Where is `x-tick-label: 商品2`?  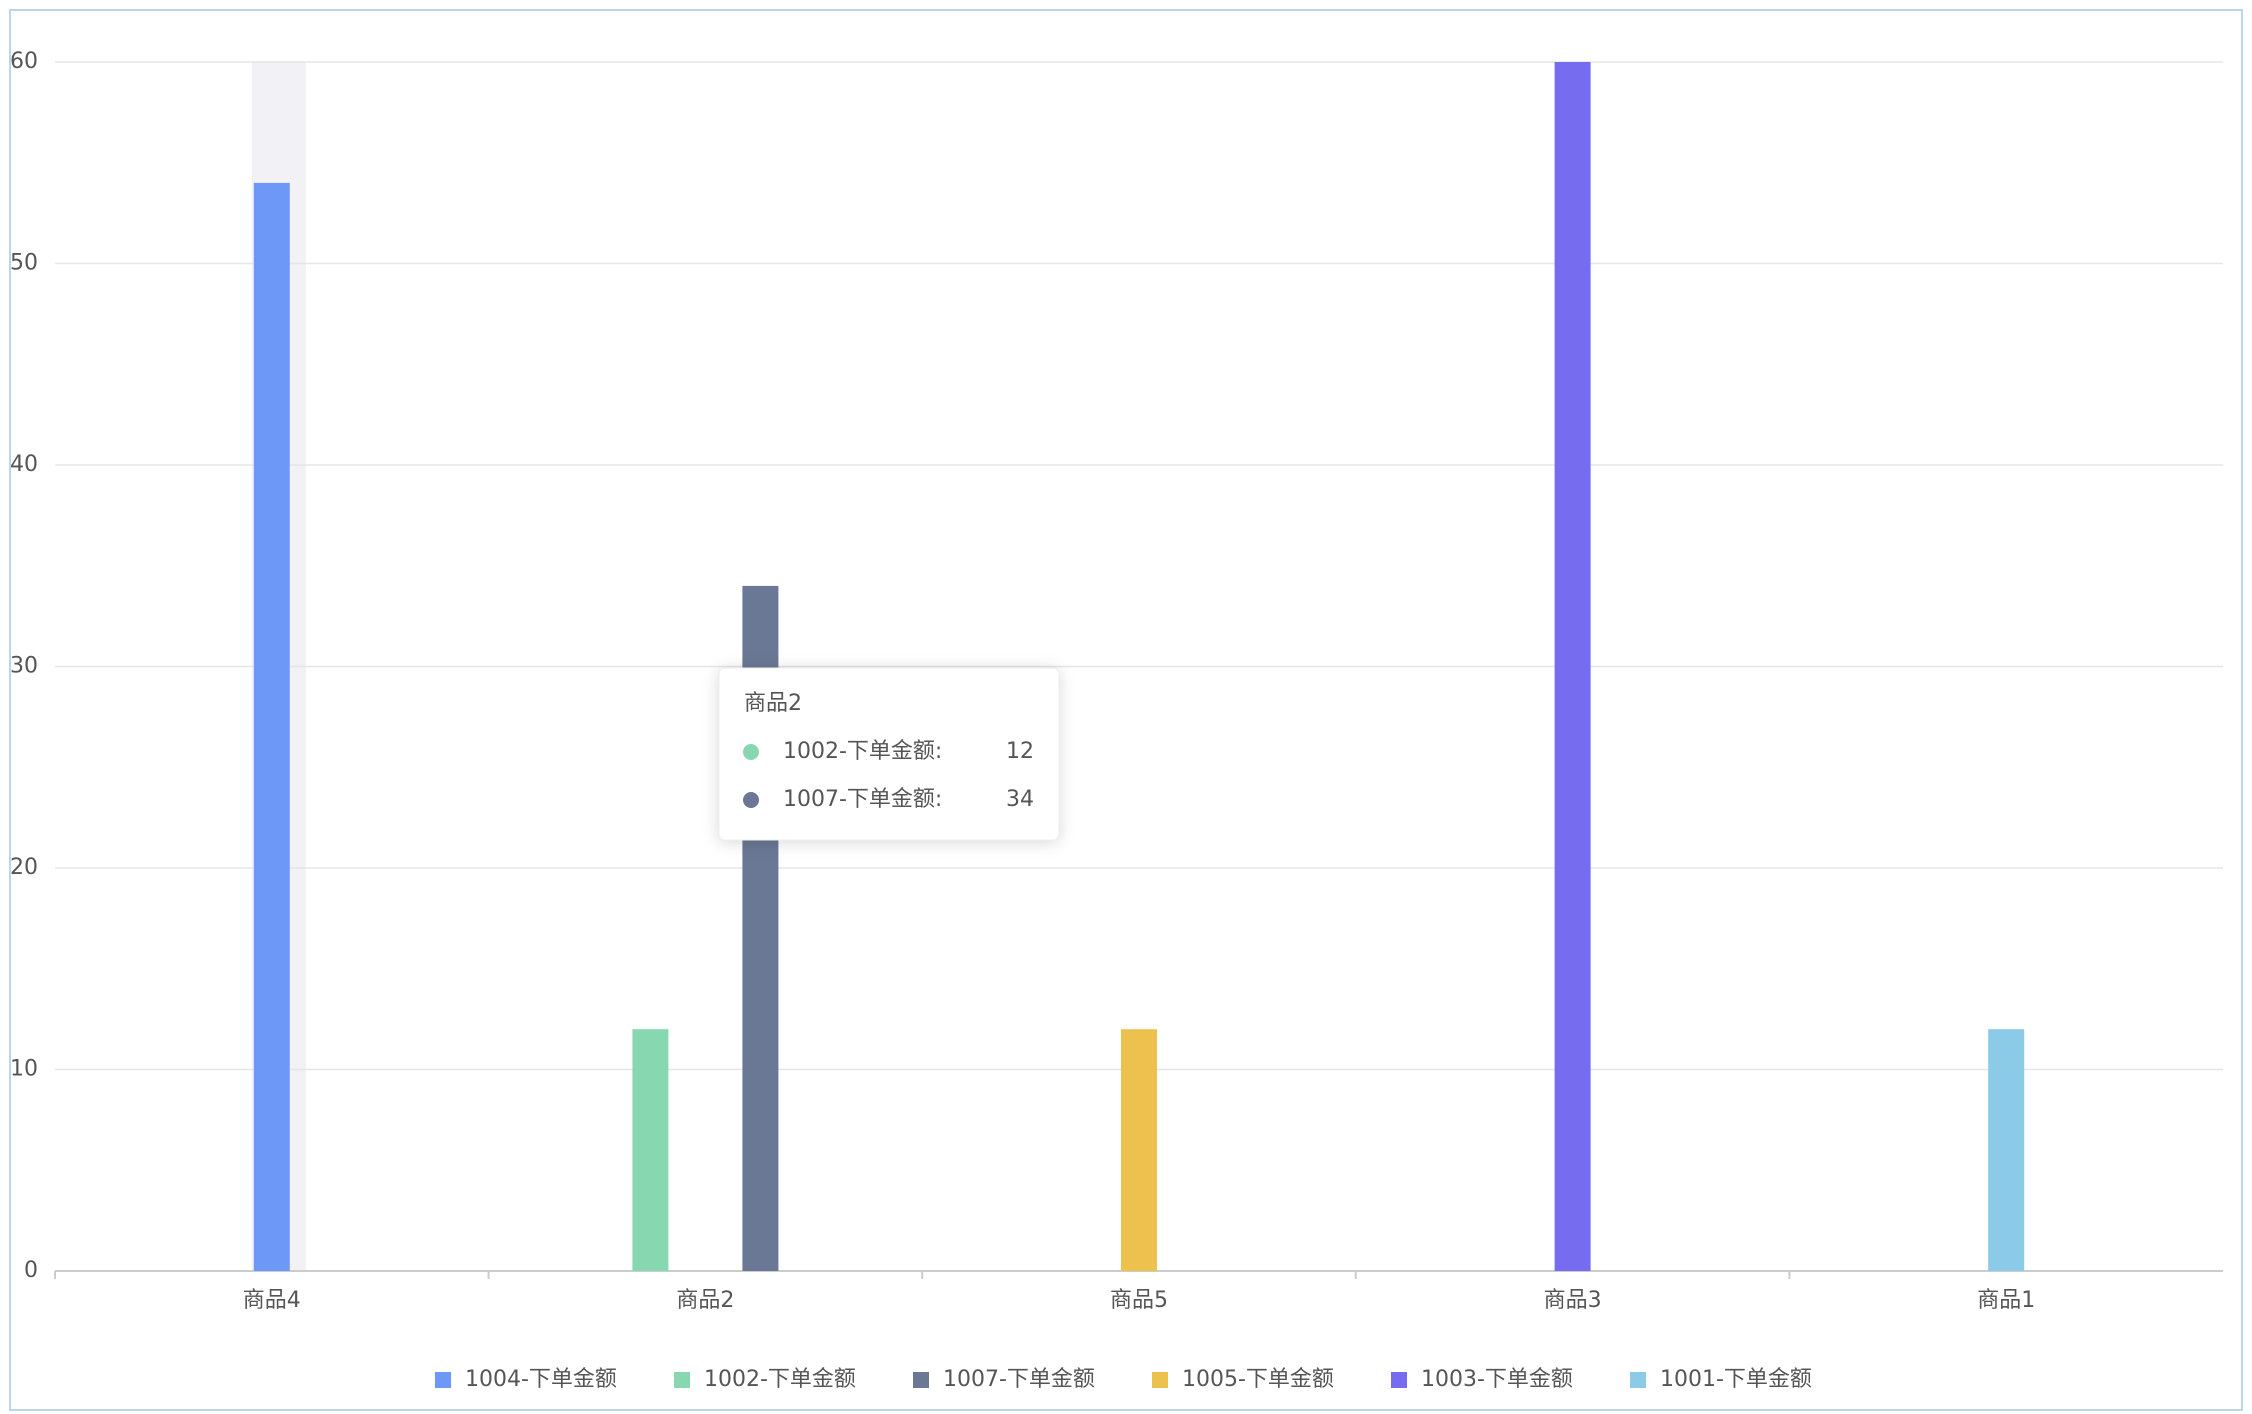
x-tick-label: 商品2 is located at coordinates (705, 1300).